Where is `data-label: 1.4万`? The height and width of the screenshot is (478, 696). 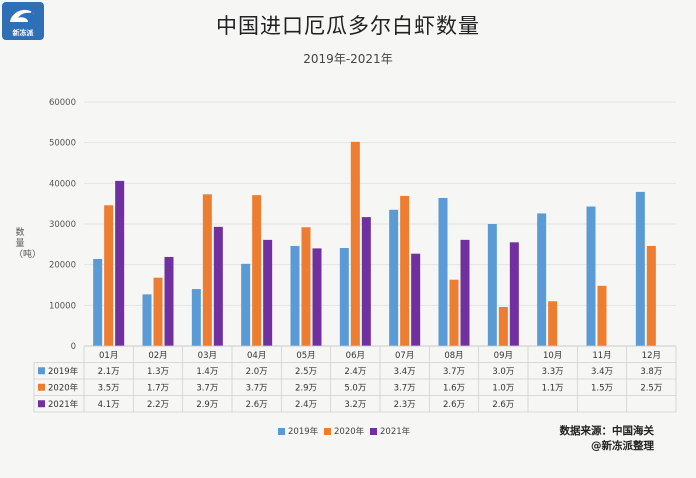 data-label: 1.4万 is located at coordinates (207, 372).